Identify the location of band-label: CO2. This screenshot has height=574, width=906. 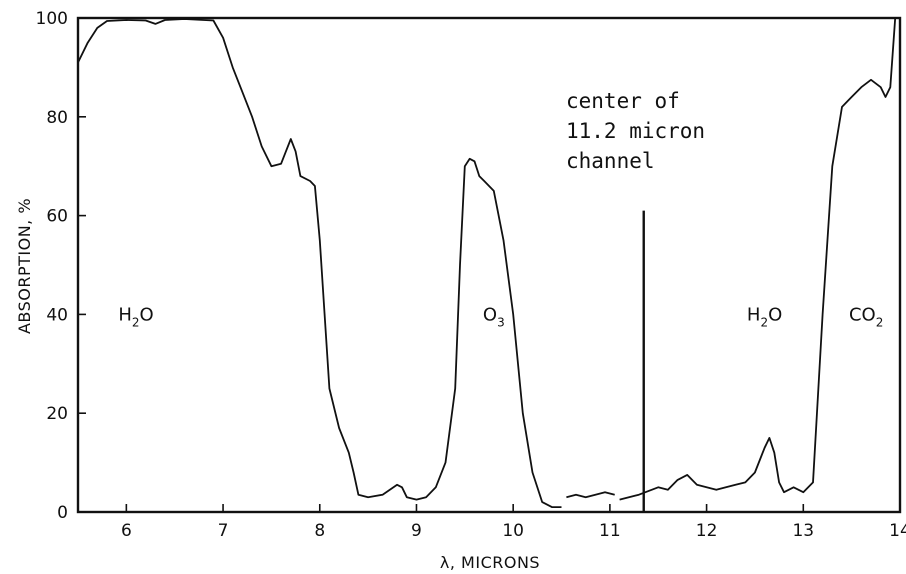
(866, 316).